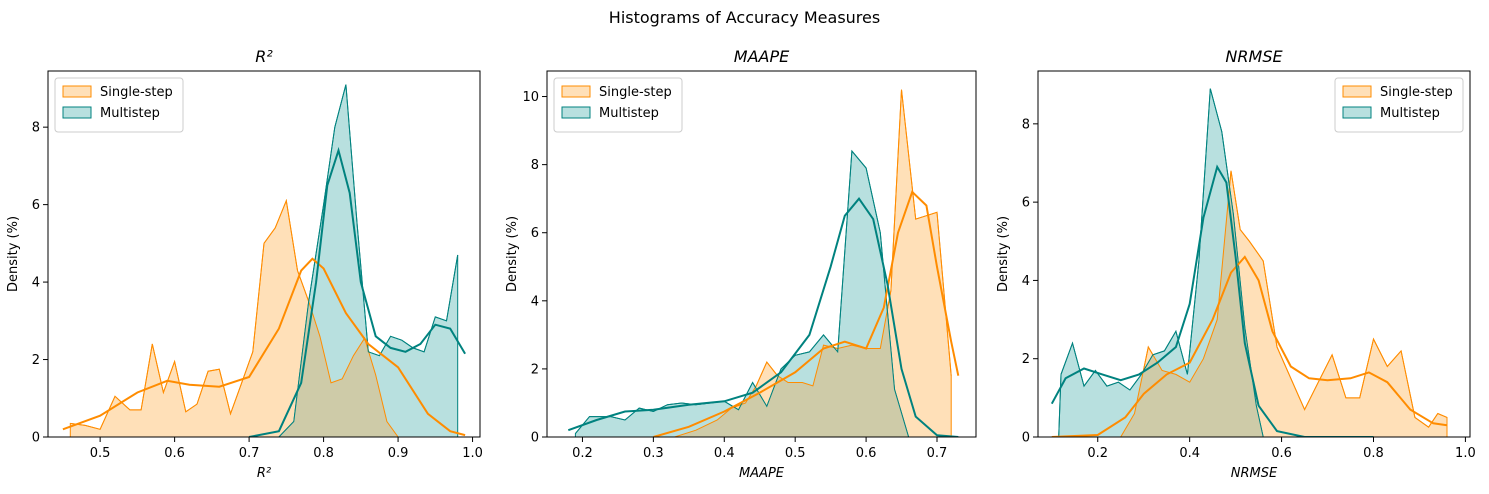  I want to click on x-tick-label: 0.9, so click(398, 453).